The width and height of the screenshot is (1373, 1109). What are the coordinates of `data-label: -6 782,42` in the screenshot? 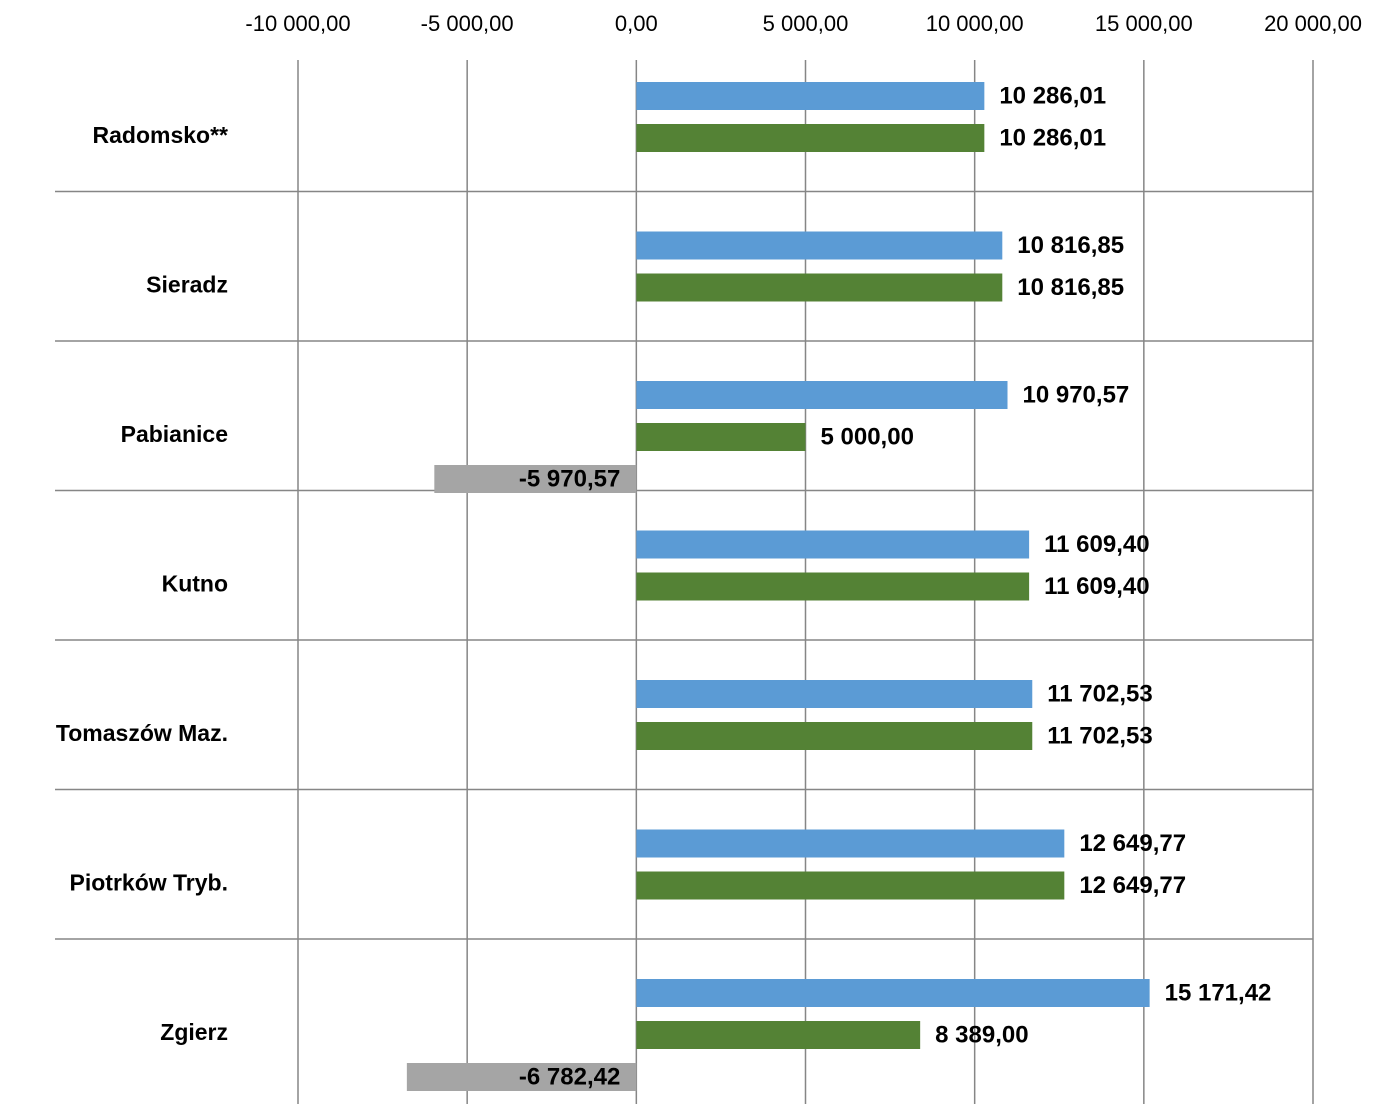 It's located at (569, 1076).